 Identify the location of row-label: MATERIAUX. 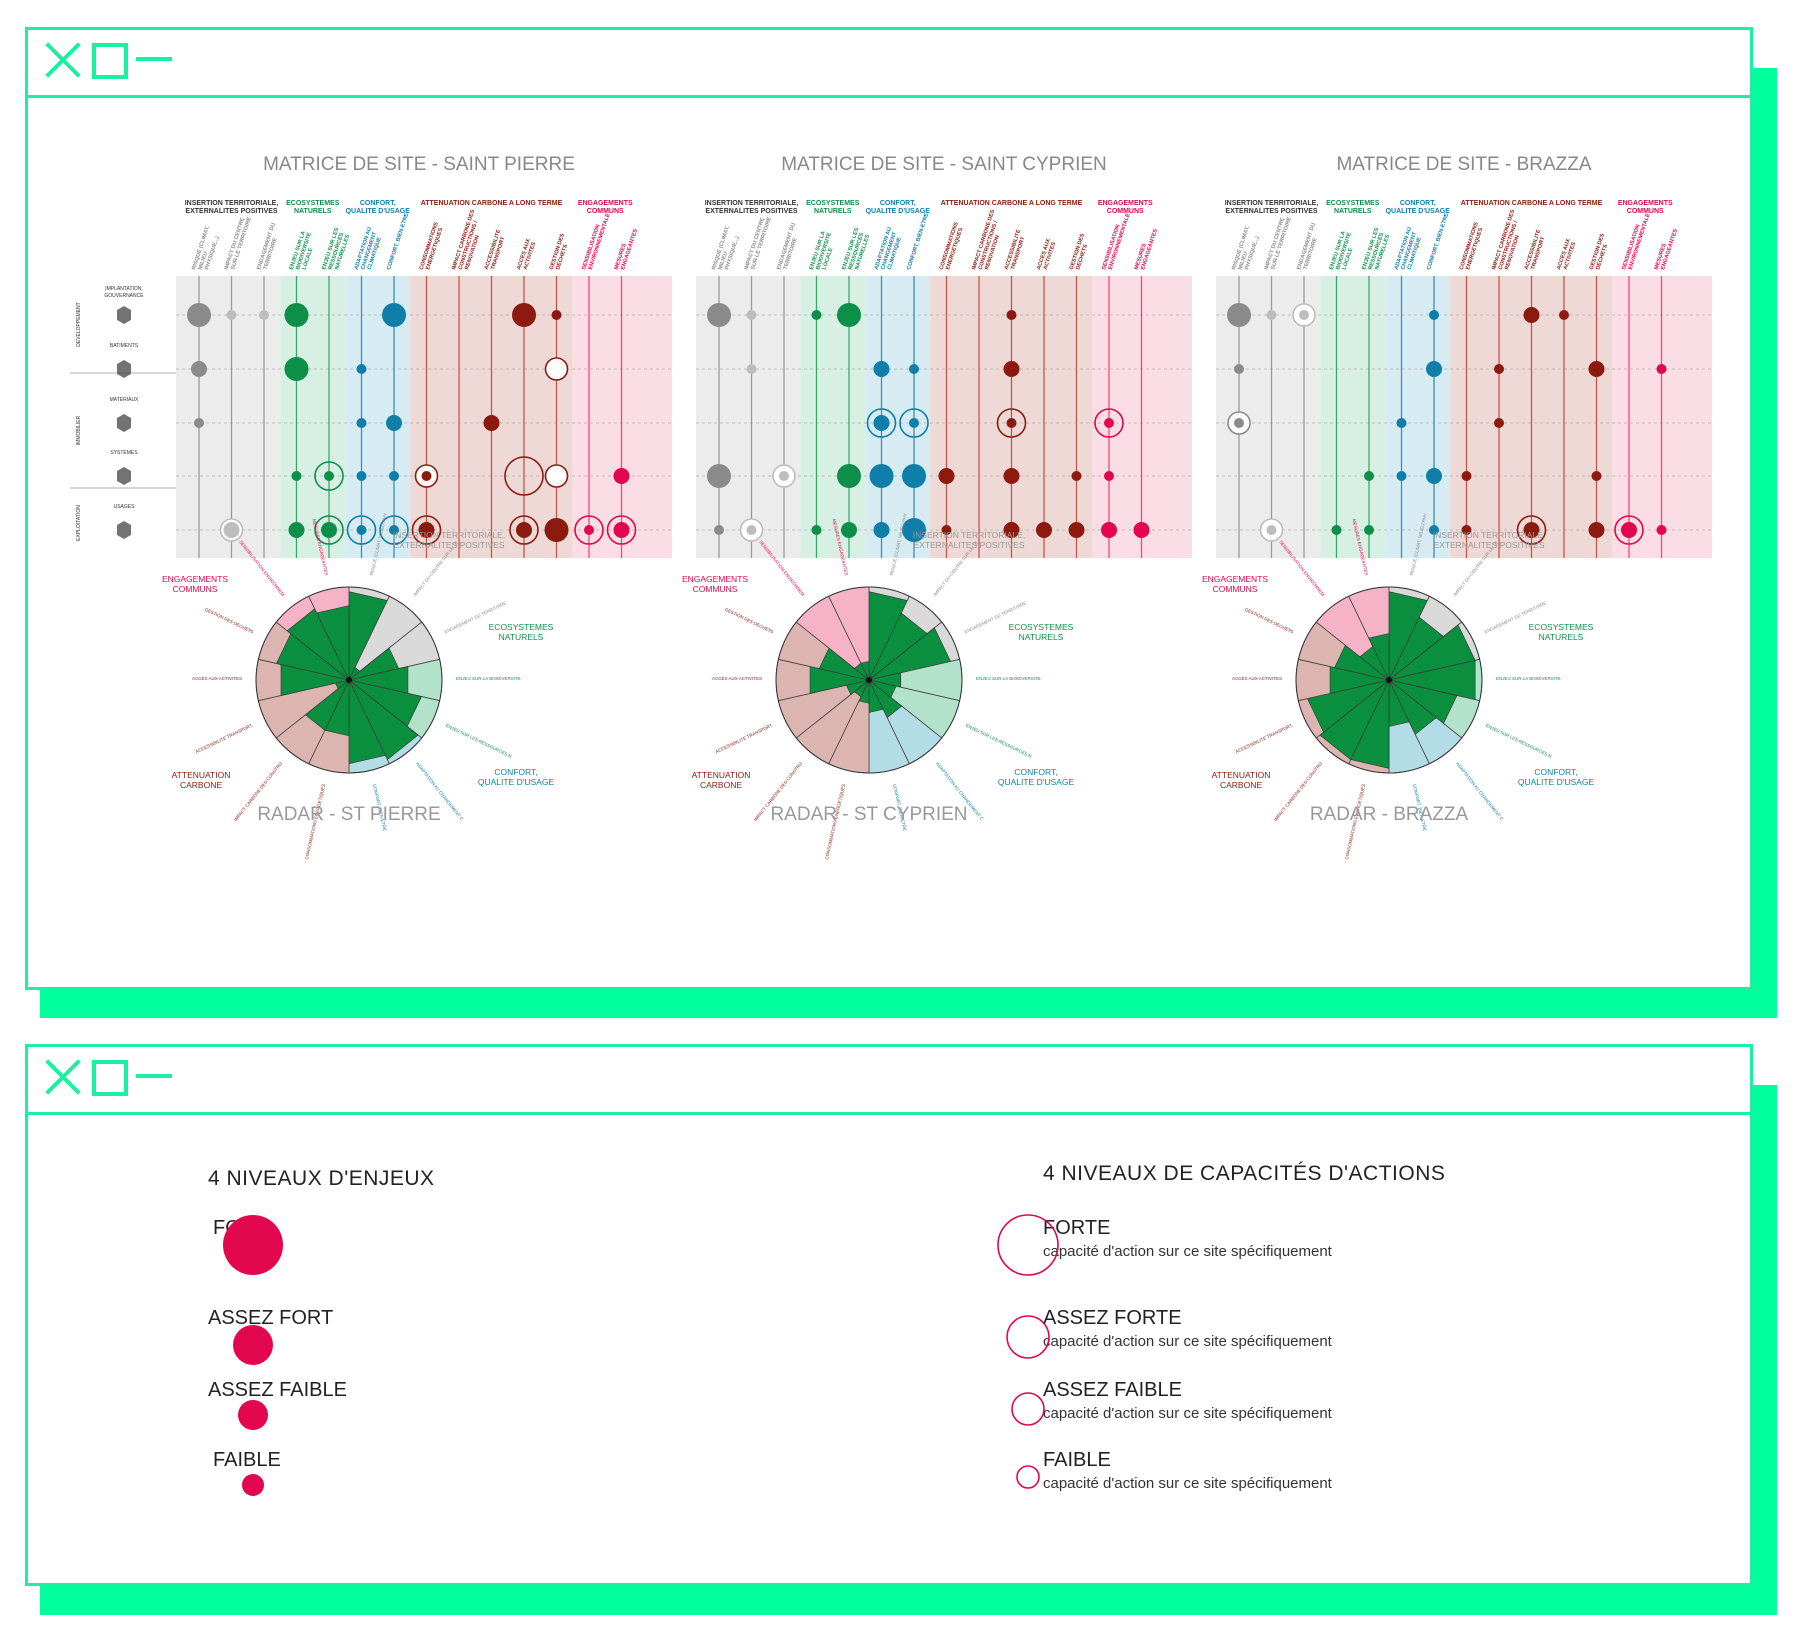
(124, 400).